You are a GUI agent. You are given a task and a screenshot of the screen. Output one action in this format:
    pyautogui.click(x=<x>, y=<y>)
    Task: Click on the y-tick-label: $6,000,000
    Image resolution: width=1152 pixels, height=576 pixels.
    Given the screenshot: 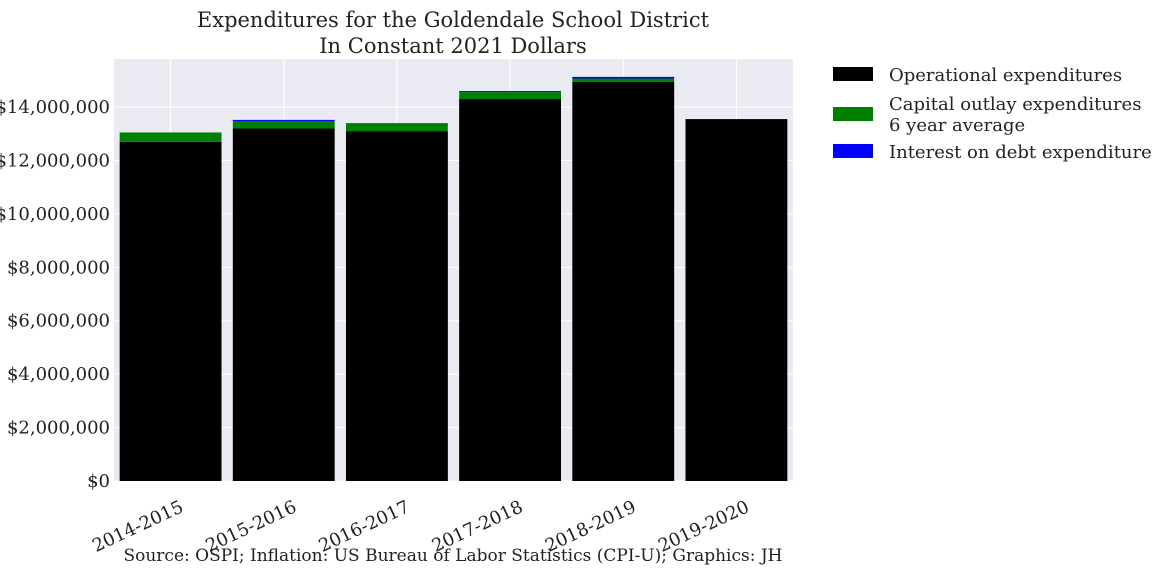 What is the action you would take?
    pyautogui.click(x=58, y=321)
    